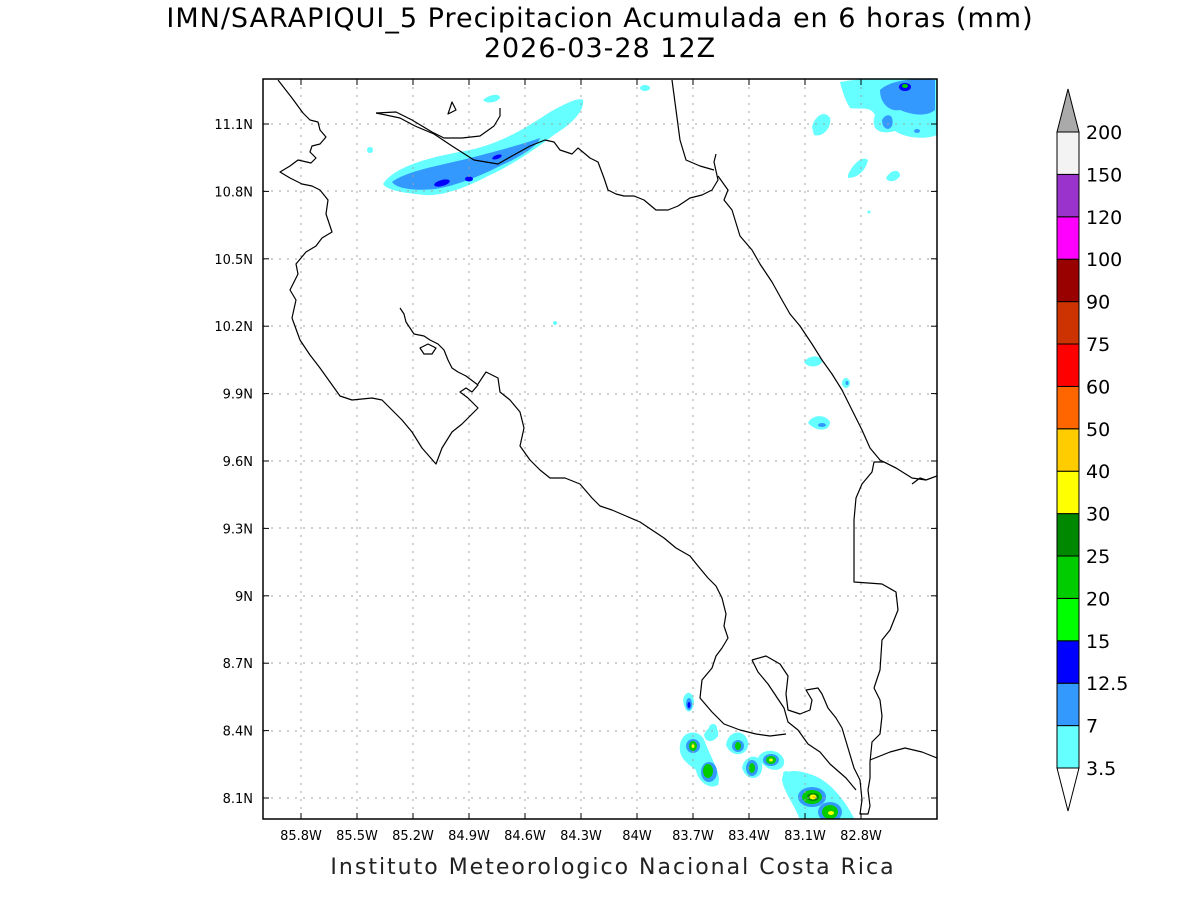 This screenshot has width=1200, height=900. I want to click on lon-tick-label: 83.7W, so click(693, 836).